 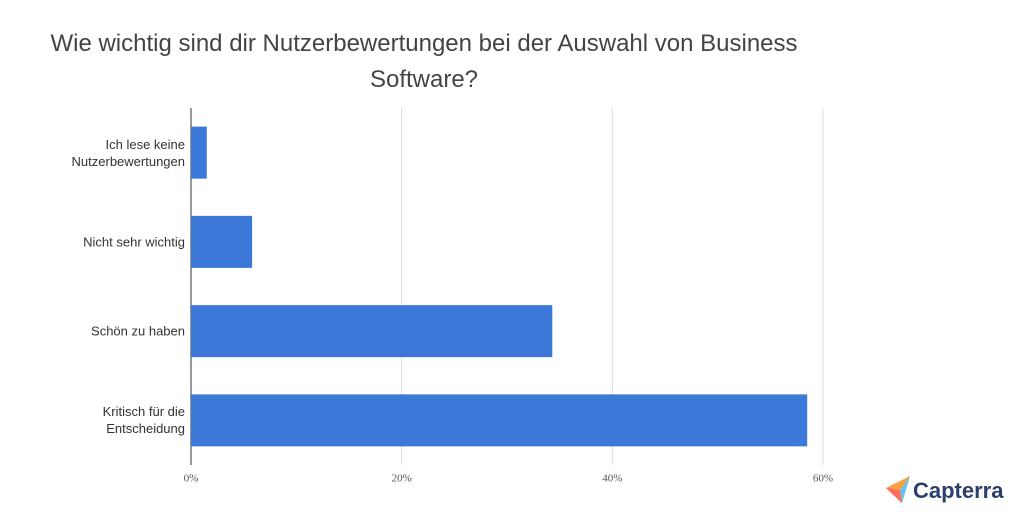 What do you see at coordinates (134, 242) in the screenshot?
I see `y-tick-label: Nicht sehr wichtig` at bounding box center [134, 242].